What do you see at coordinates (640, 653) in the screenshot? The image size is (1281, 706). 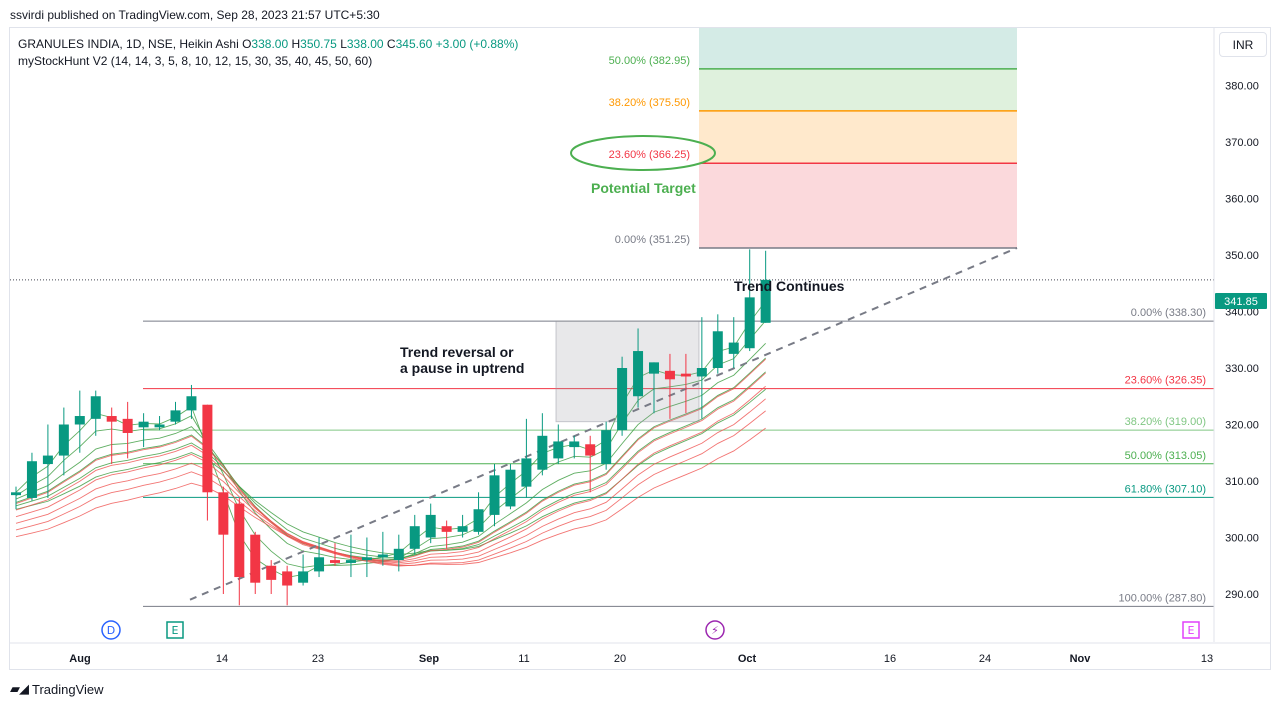 I see `time-axis: Aug 14 23 Sep 11 20 Oct 16 24 Nov 13` at bounding box center [640, 653].